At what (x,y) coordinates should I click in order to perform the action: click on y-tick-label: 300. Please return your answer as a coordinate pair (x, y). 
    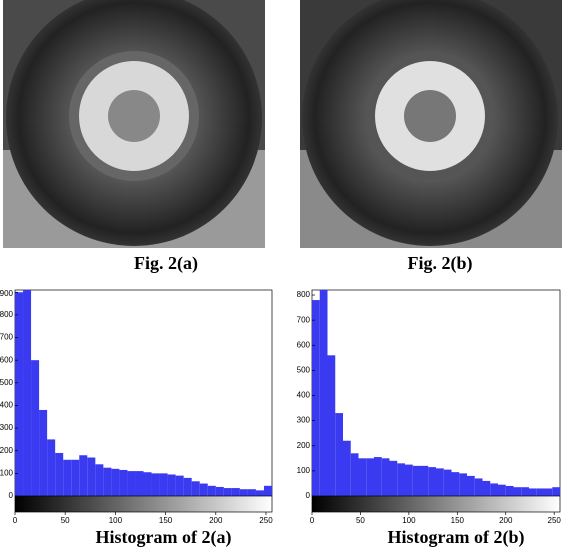
    Looking at the image, I should click on (7, 427).